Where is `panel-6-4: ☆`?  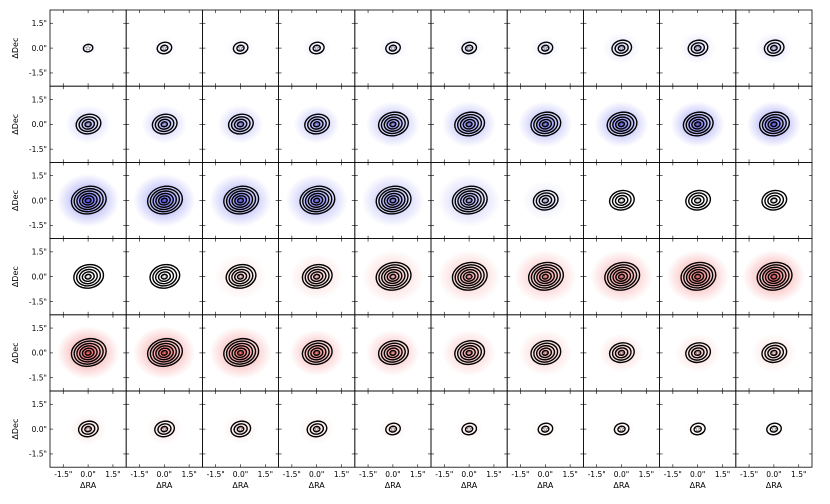 panel-6-4: ☆ is located at coordinates (317, 429).